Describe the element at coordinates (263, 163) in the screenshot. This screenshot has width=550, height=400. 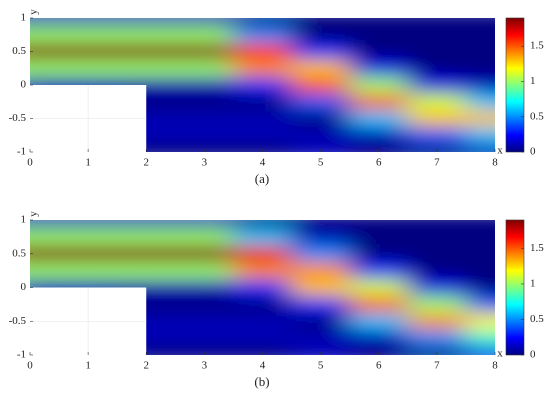
I see `x-tick-label: 4` at that location.